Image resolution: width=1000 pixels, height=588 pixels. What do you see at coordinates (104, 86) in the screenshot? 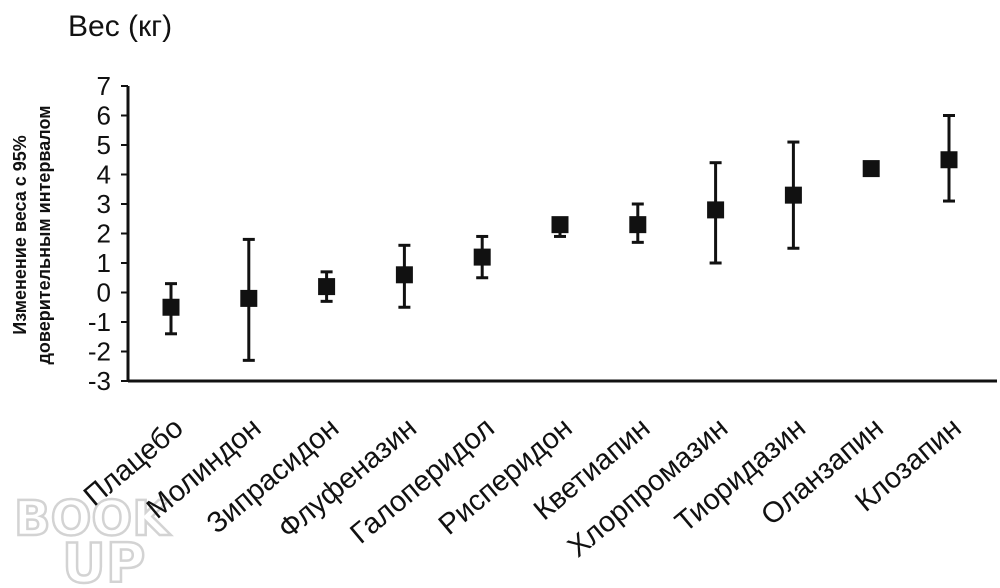
I see `y-tick-label: 7` at bounding box center [104, 86].